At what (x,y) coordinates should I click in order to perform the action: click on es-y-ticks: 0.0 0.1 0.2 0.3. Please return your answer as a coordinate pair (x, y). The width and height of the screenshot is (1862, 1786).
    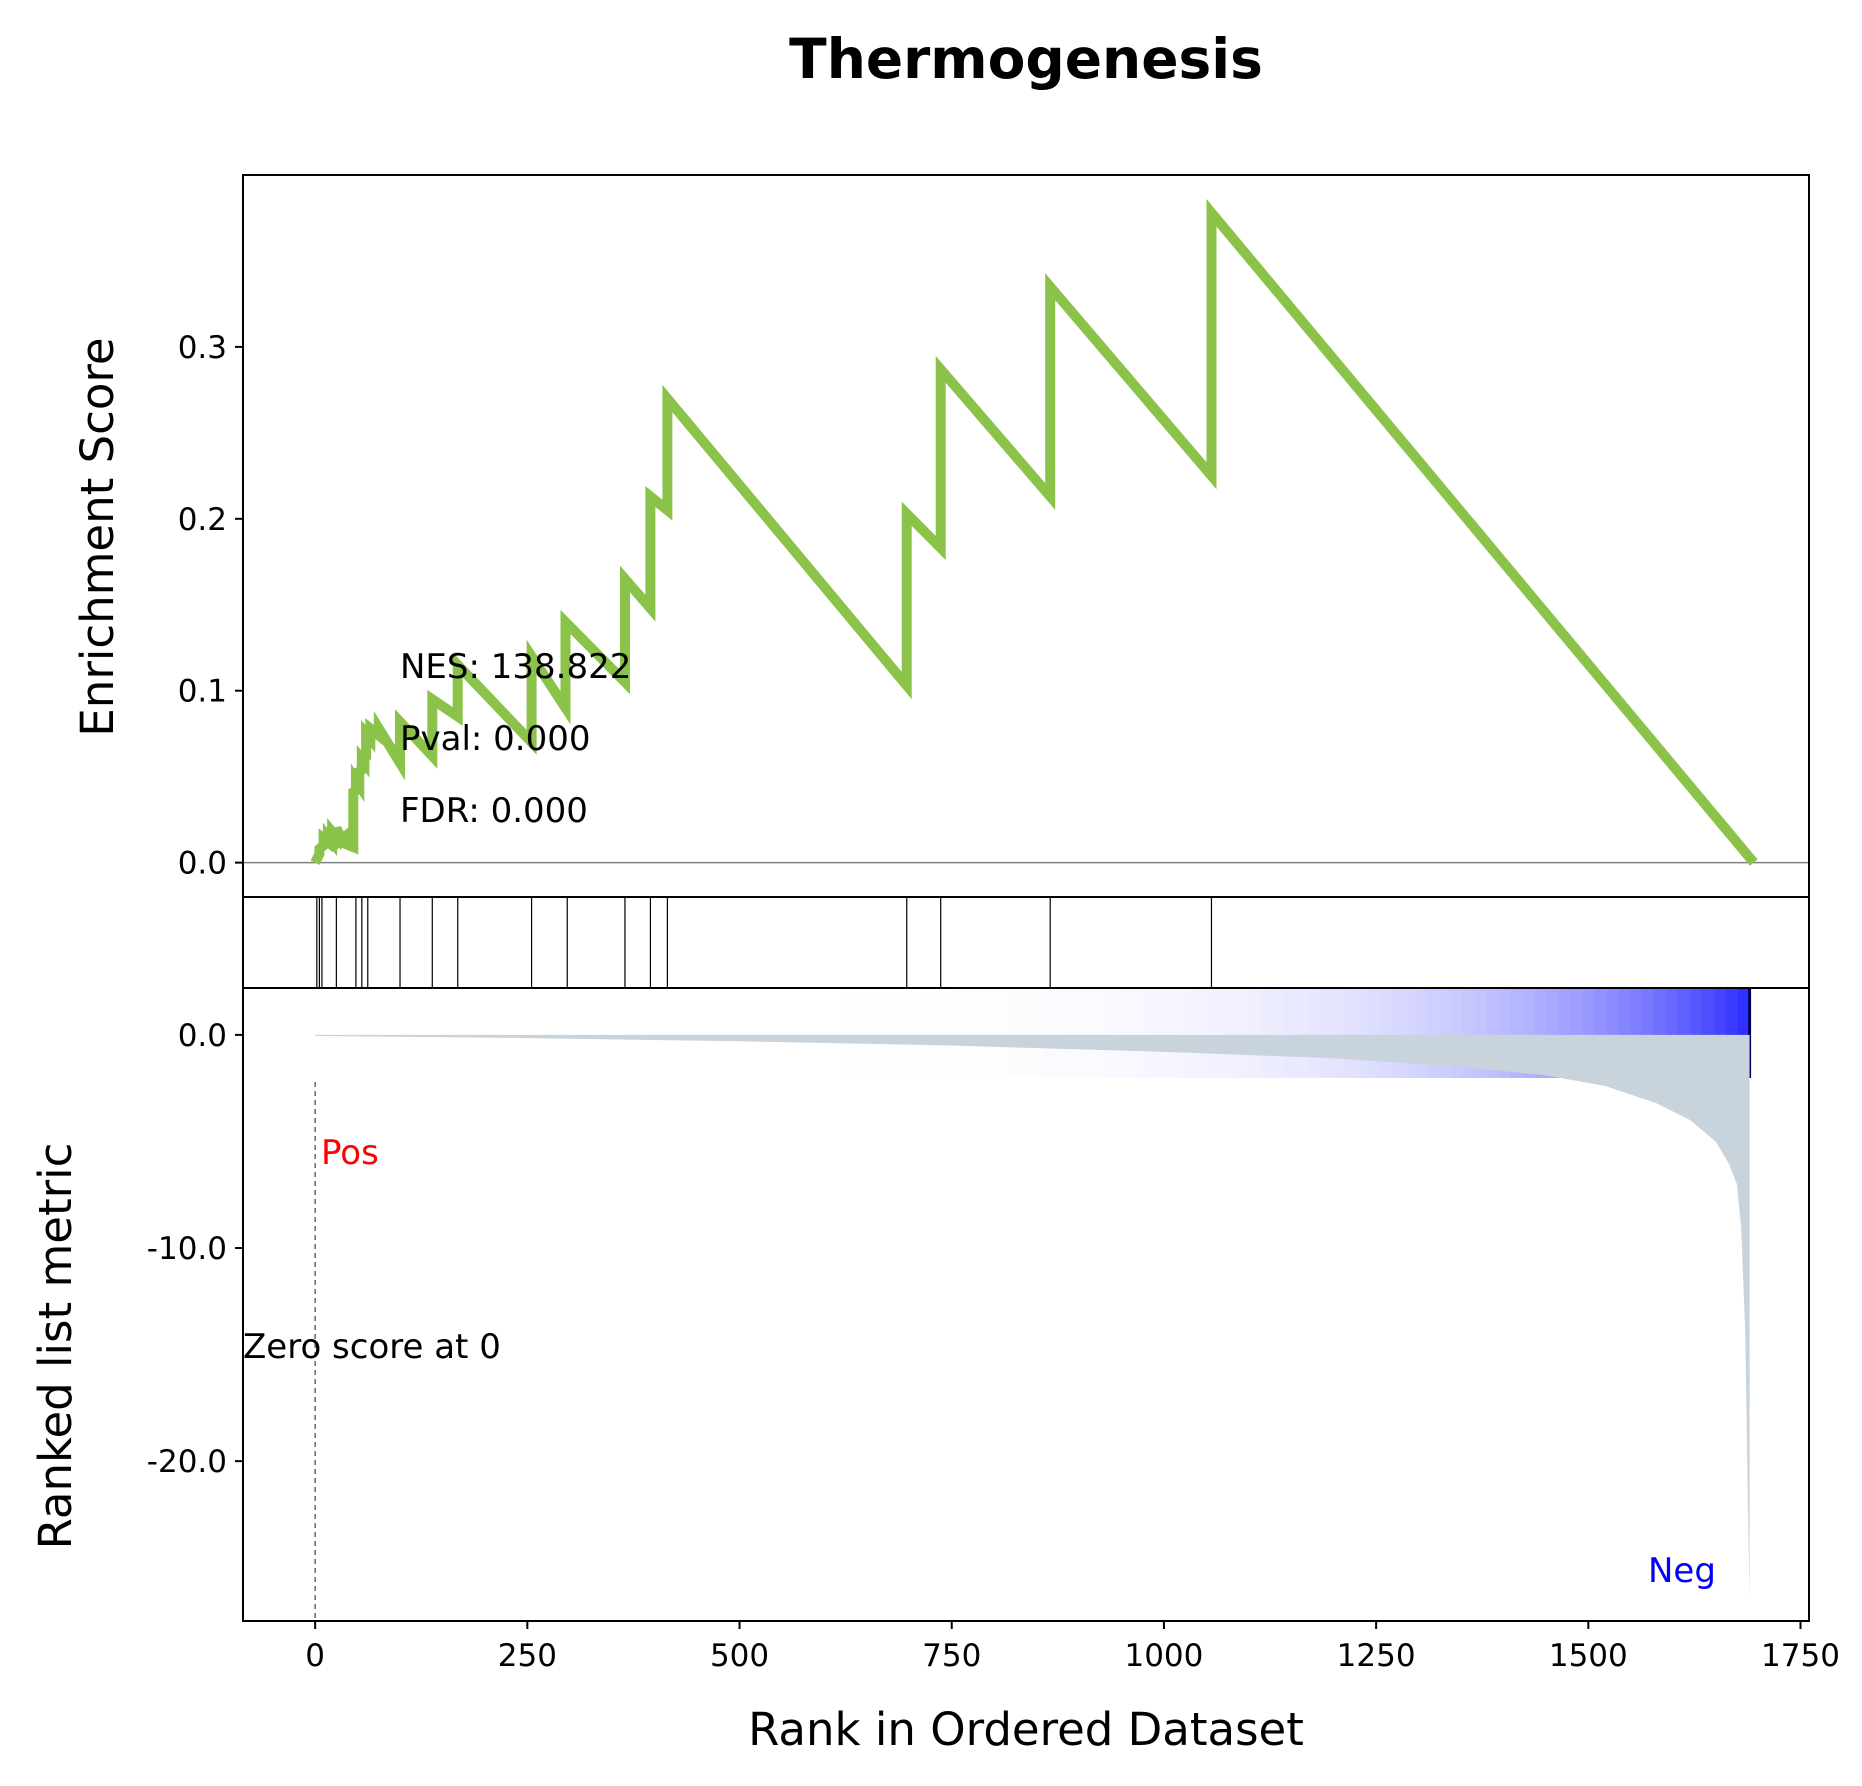
    Looking at the image, I should click on (210, 606).